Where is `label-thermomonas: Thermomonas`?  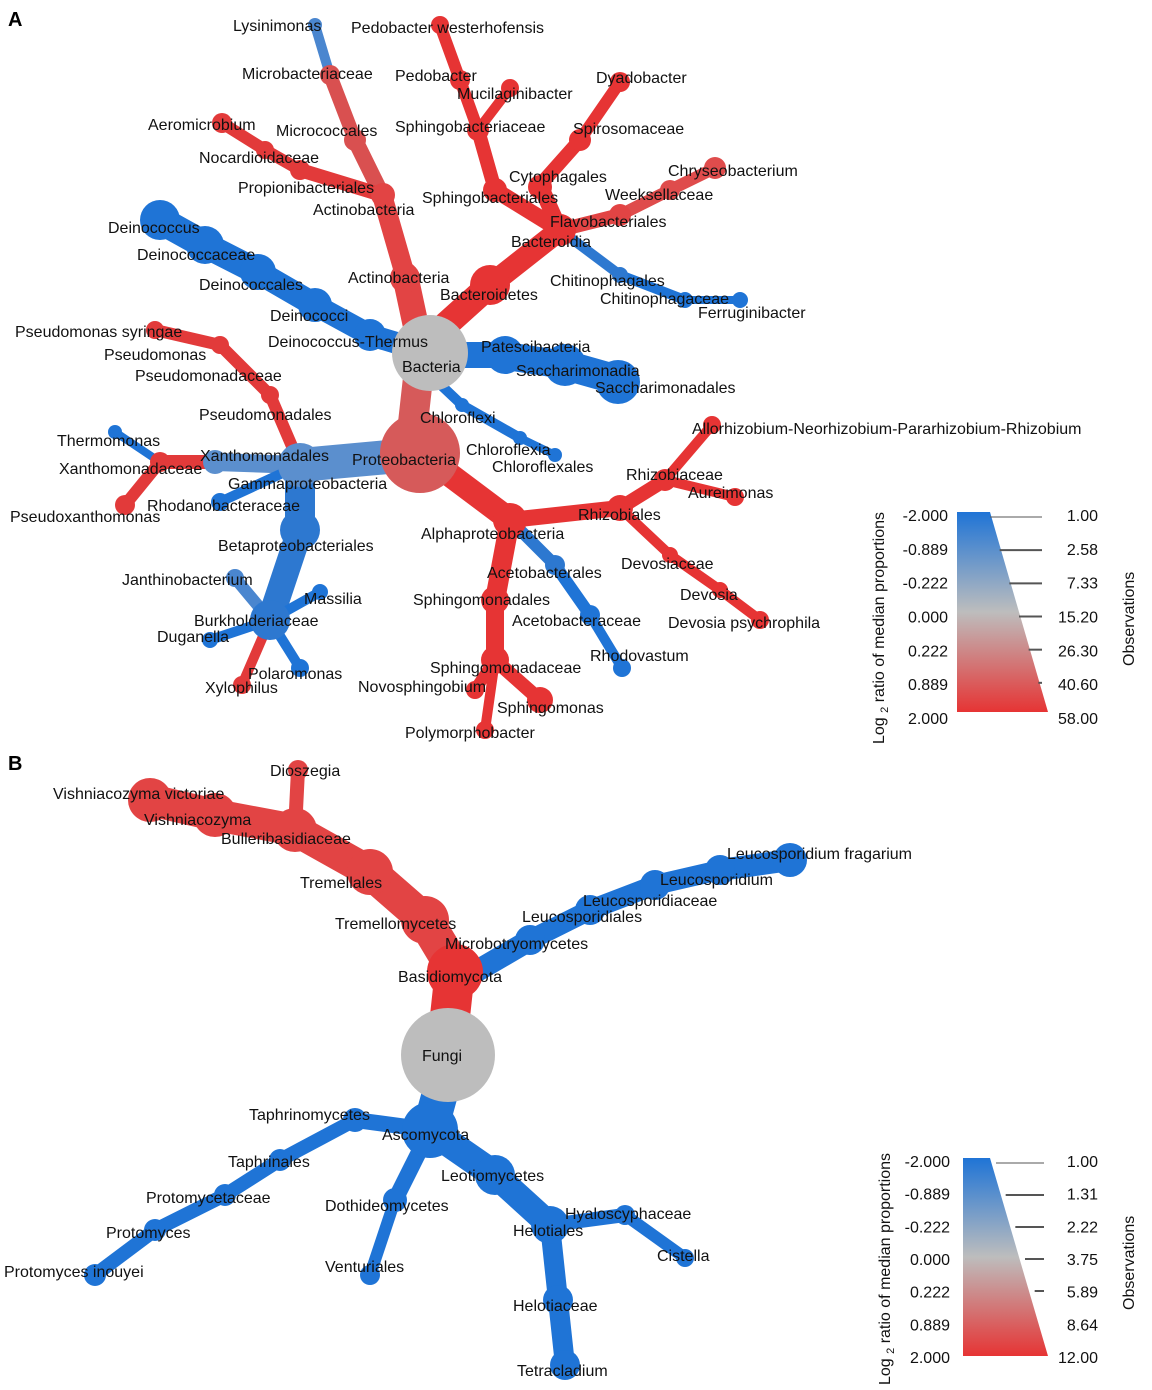 label-thermomonas: Thermomonas is located at coordinates (108, 441).